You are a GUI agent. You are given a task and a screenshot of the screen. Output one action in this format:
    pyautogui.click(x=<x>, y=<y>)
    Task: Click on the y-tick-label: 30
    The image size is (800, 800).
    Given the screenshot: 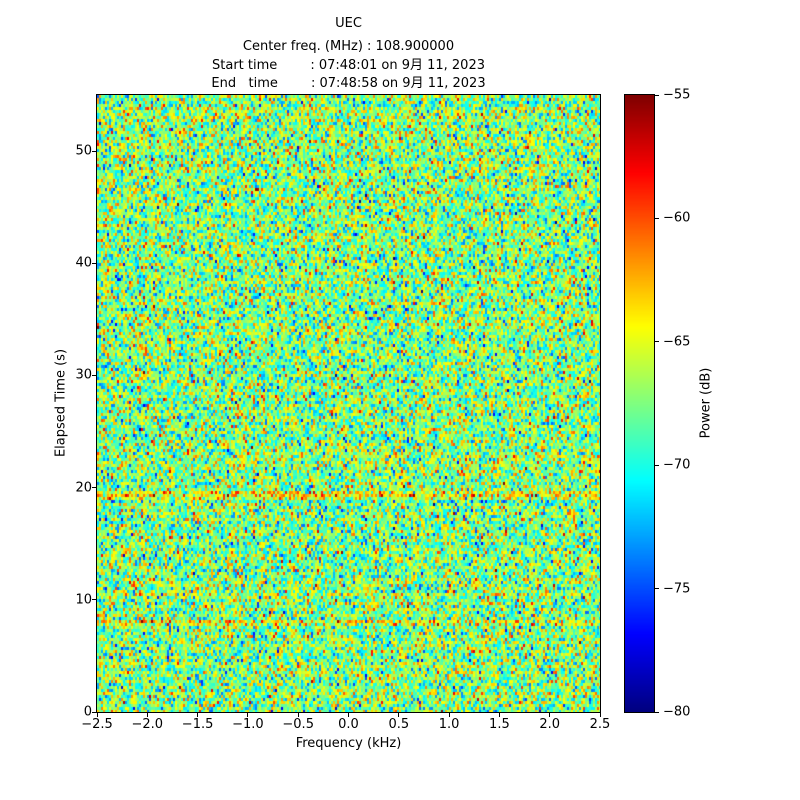 What is the action you would take?
    pyautogui.click(x=83, y=375)
    